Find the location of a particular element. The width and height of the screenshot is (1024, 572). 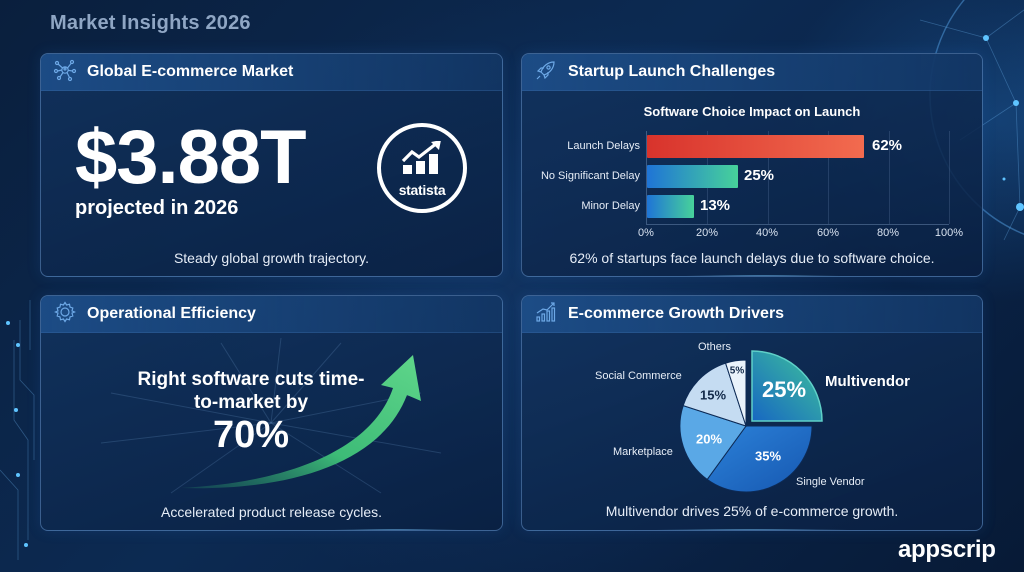

x-axis-tick: 60% is located at coordinates (828, 233).